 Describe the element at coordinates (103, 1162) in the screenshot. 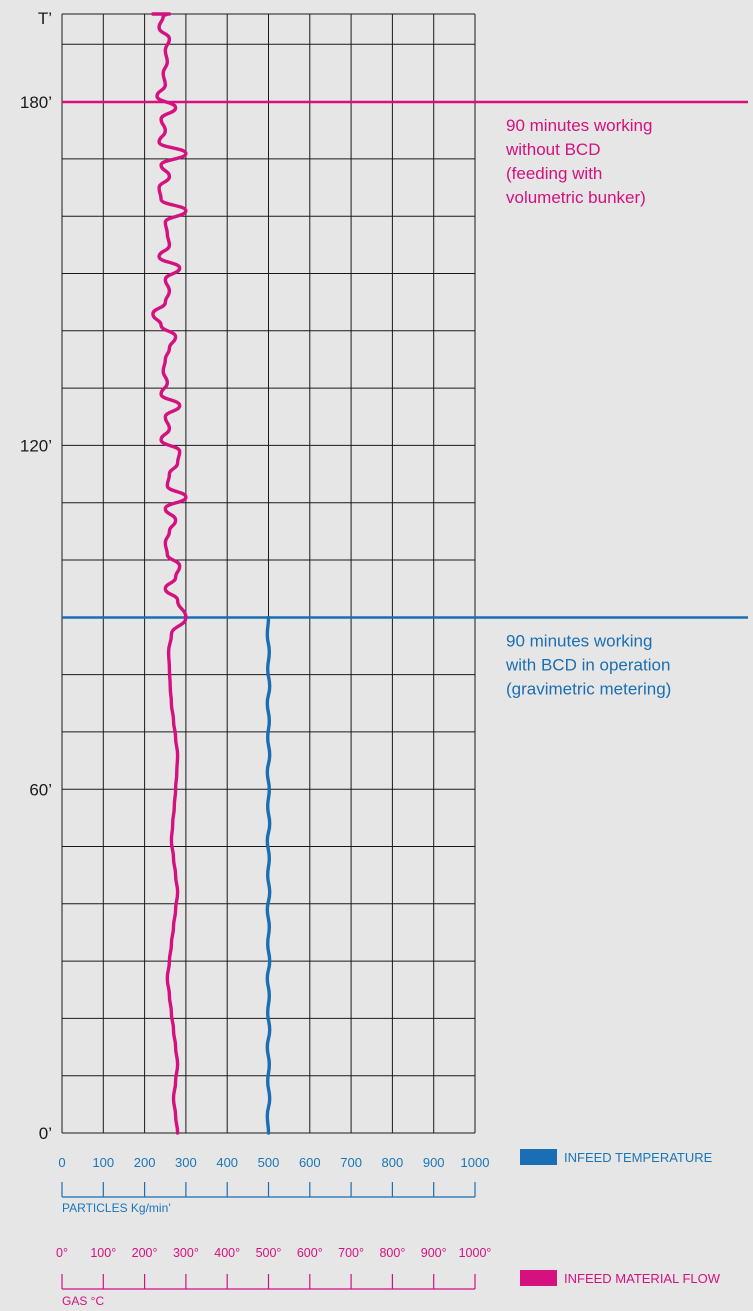

I see `x-tick-label: 100` at that location.